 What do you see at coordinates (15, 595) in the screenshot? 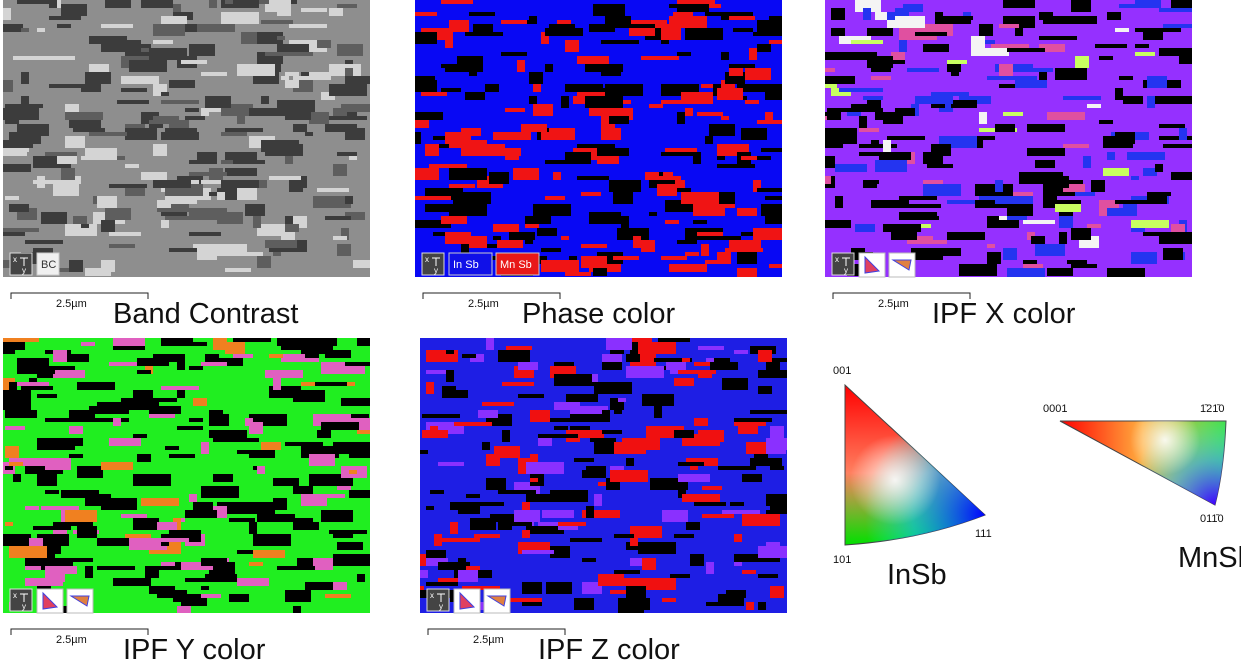
I see `axis-x-label: x` at bounding box center [15, 595].